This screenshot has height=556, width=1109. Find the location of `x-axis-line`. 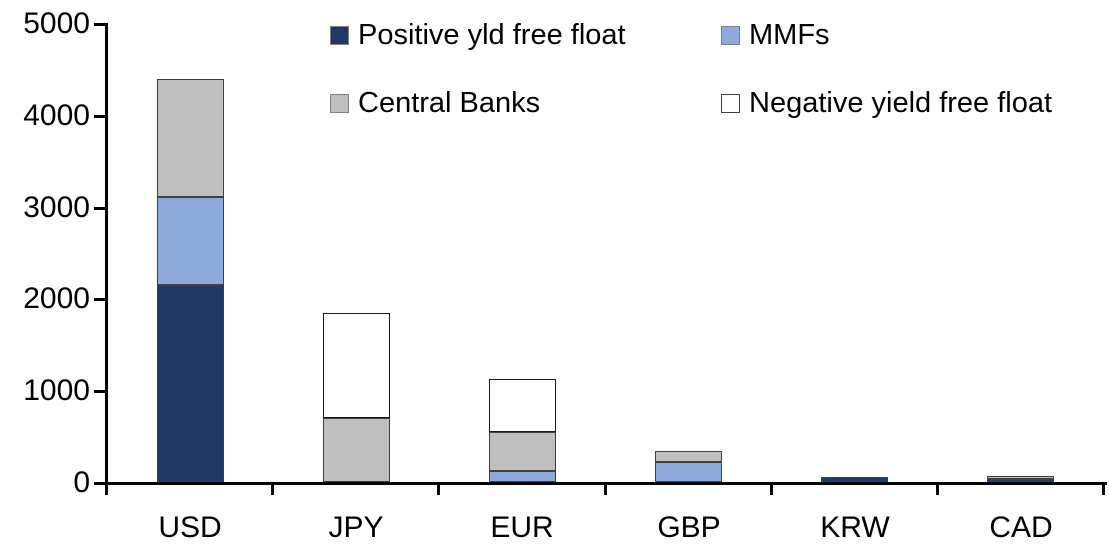

x-axis-line is located at coordinates (603, 483).